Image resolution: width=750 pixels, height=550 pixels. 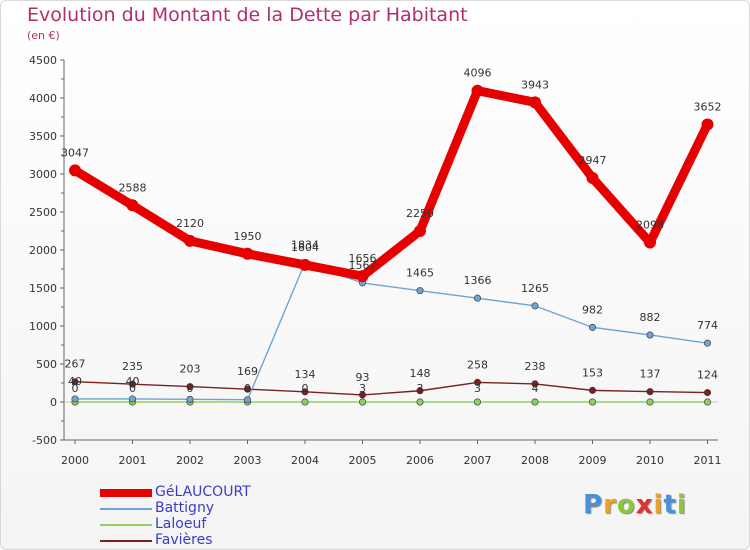 What do you see at coordinates (650, 317) in the screenshot?
I see `data-label: 882` at bounding box center [650, 317].